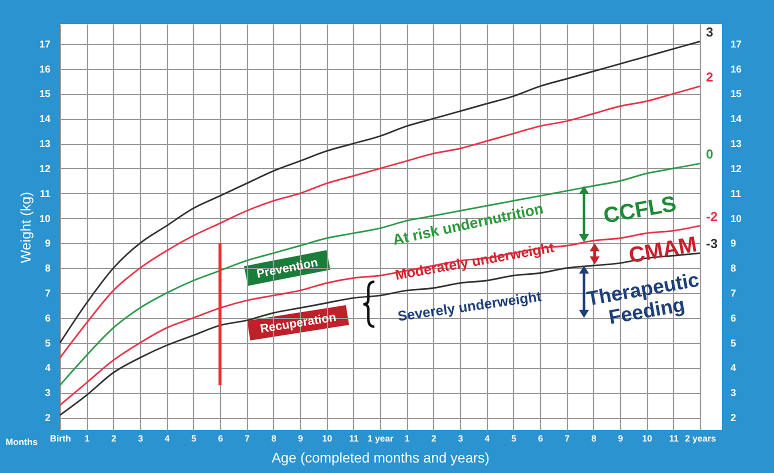 The width and height of the screenshot is (774, 473). I want to click on y2-tick-label: 11, so click(736, 194).